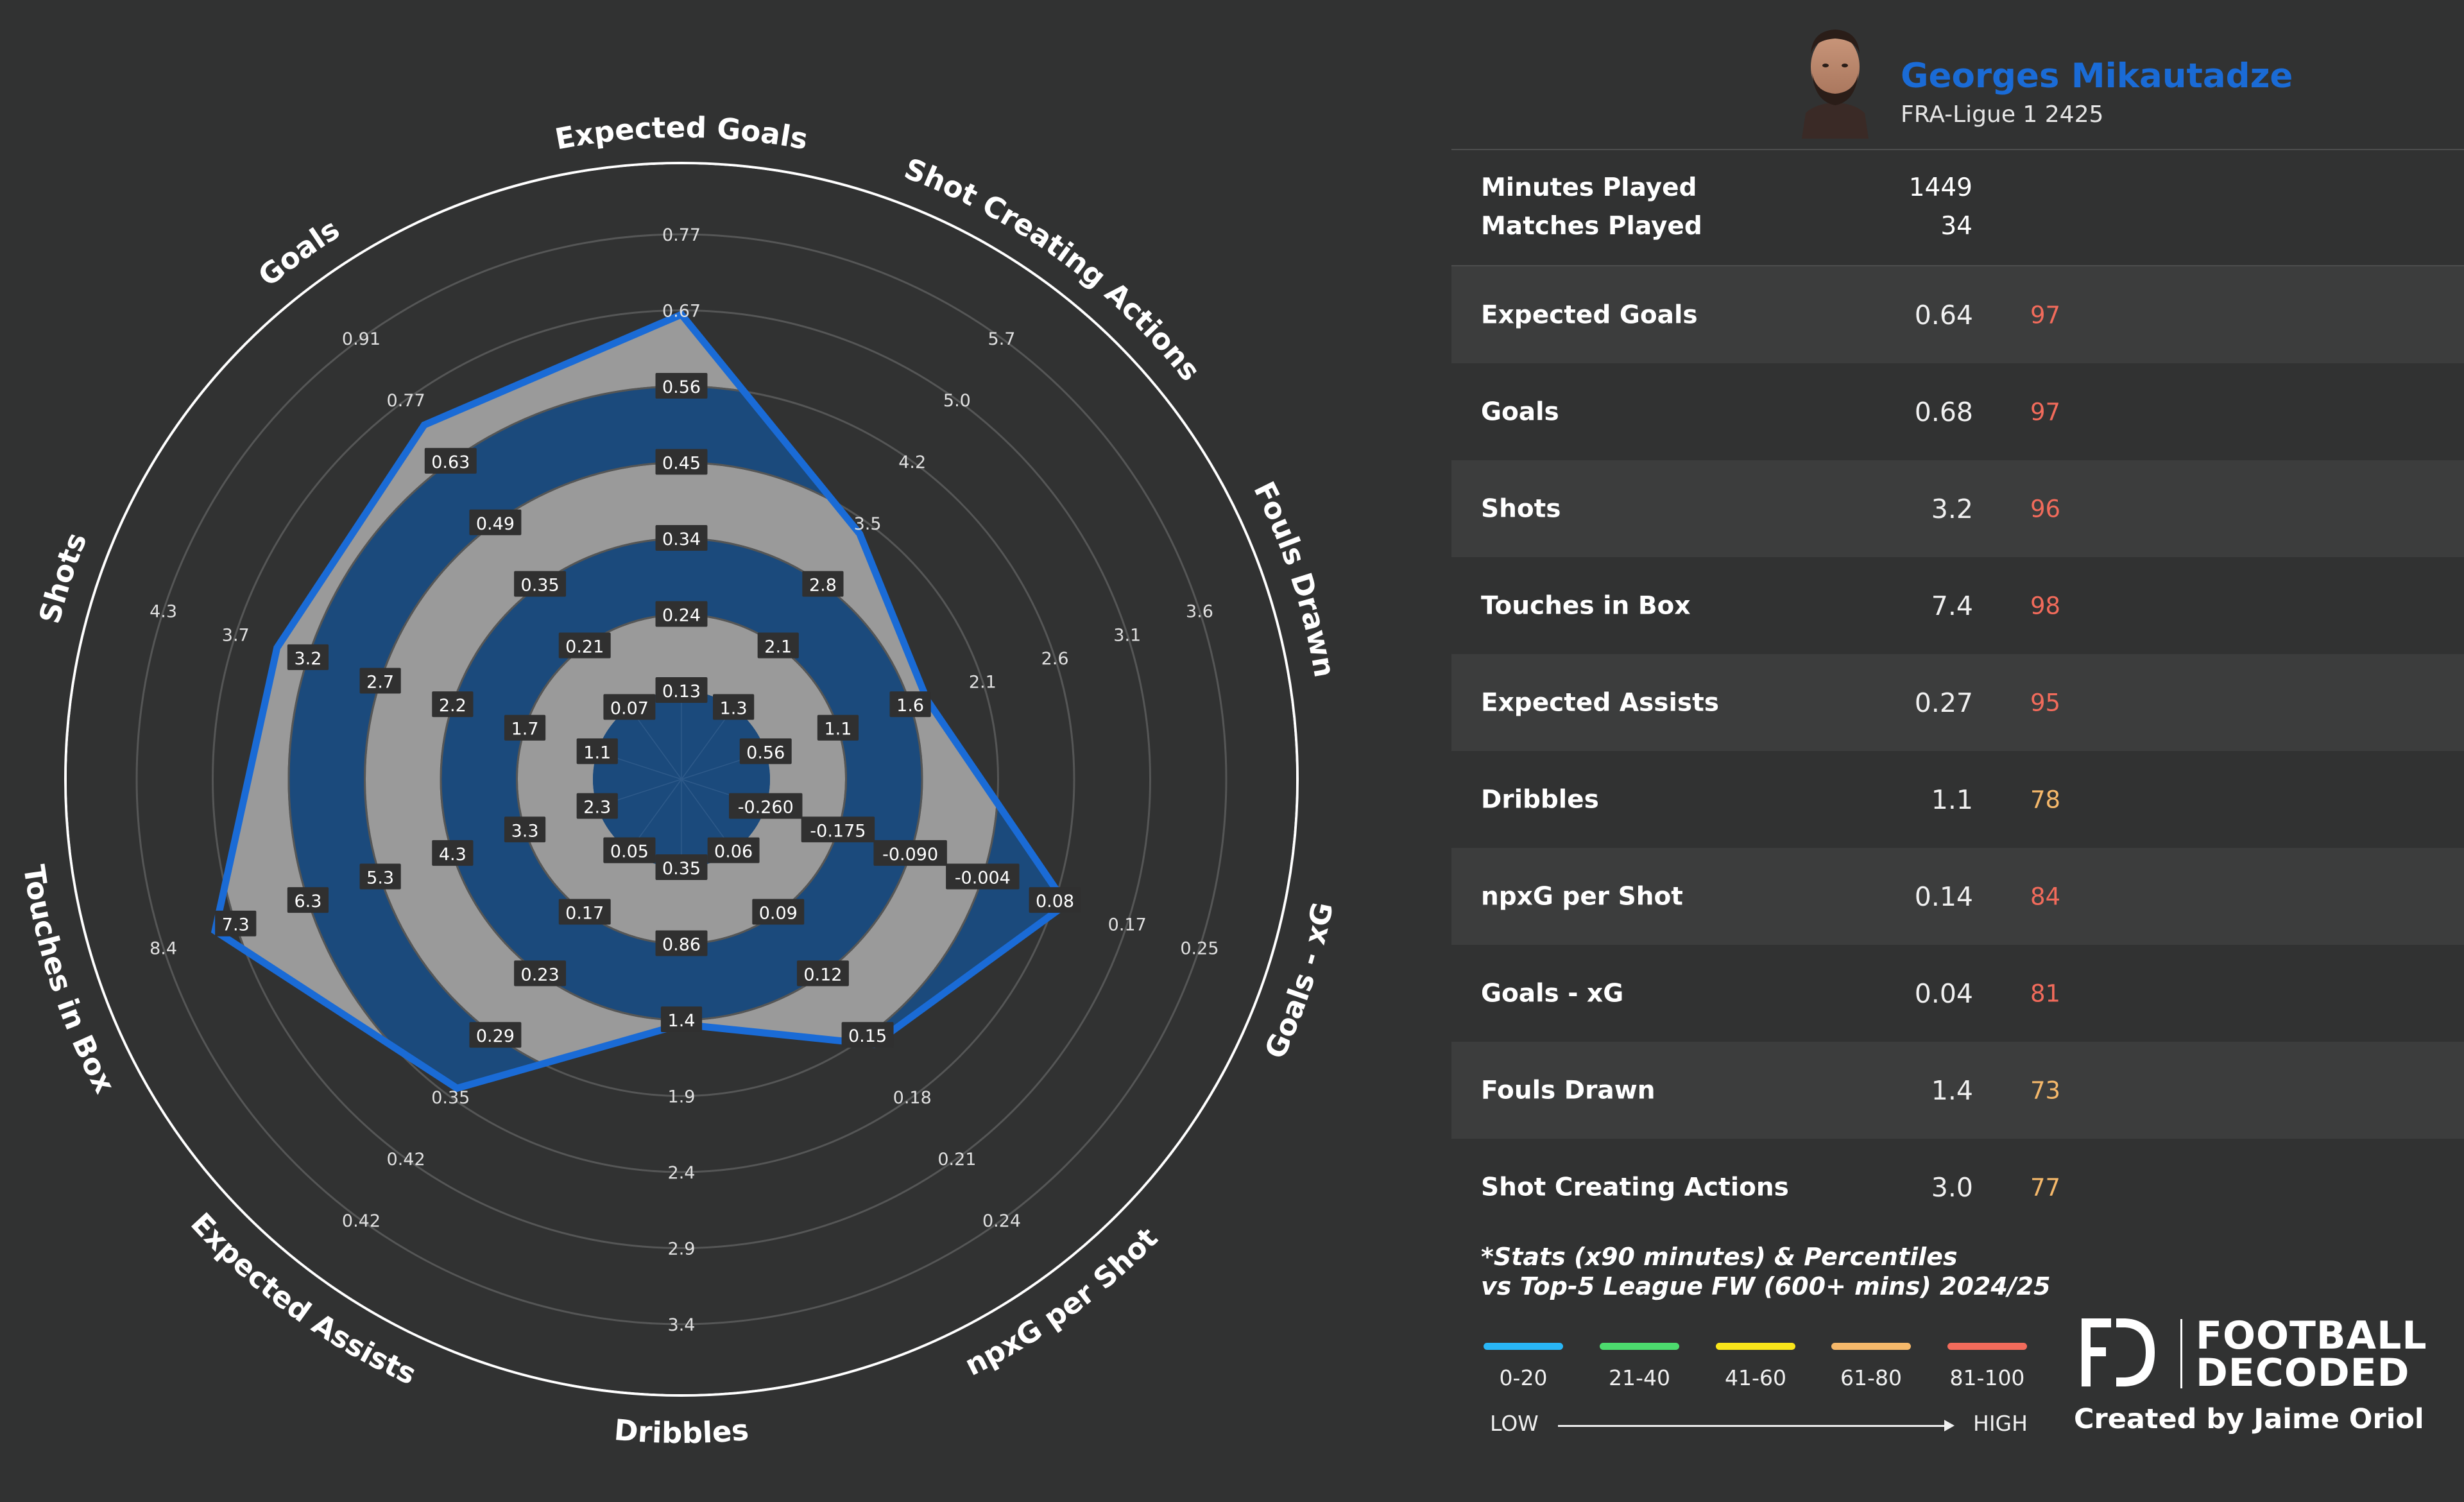  I want to click on stats-note-line2: vs Top-5 League FW (600+ mins) 2024/25, so click(1766, 1286).